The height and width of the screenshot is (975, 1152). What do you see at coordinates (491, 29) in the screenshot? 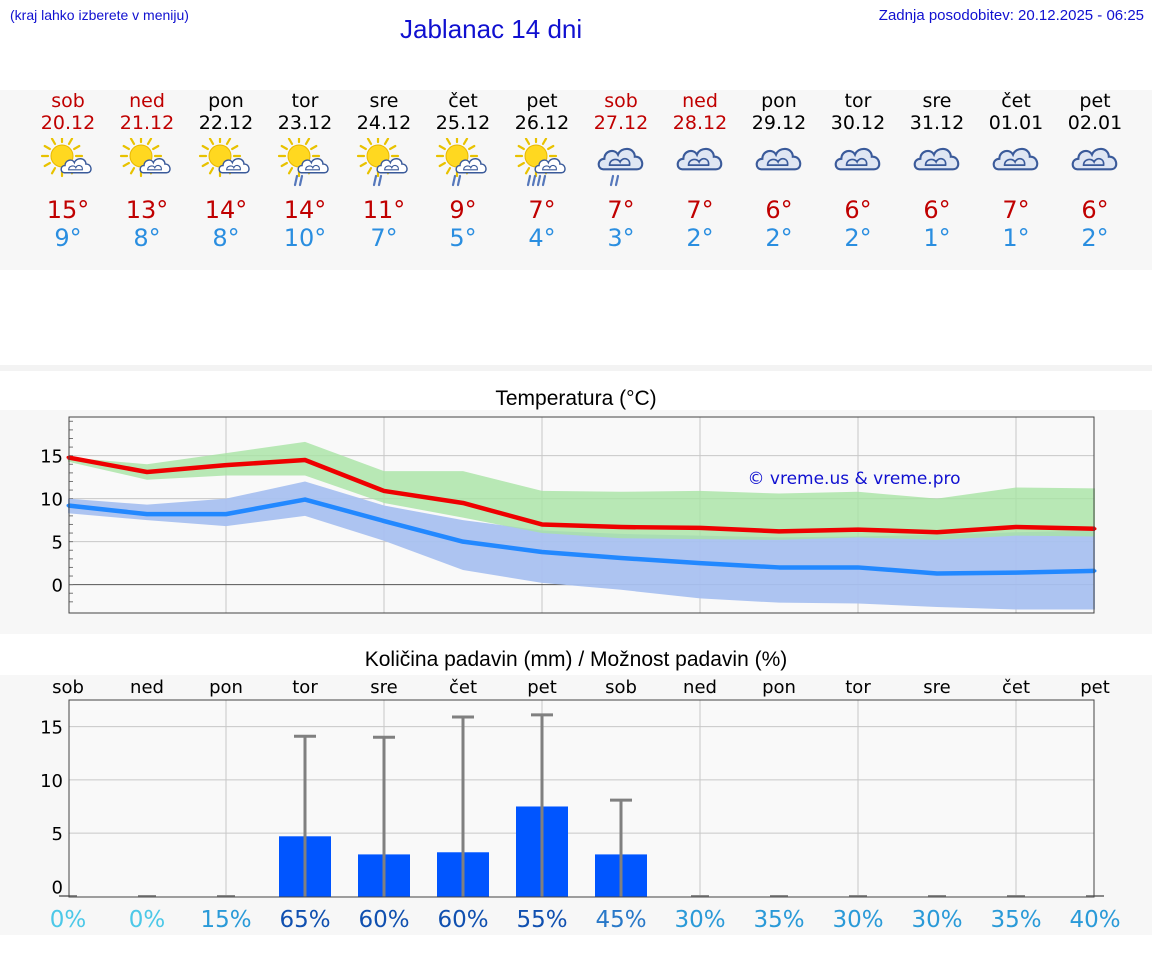
I see `page-title: Jablanac 14 dni` at bounding box center [491, 29].